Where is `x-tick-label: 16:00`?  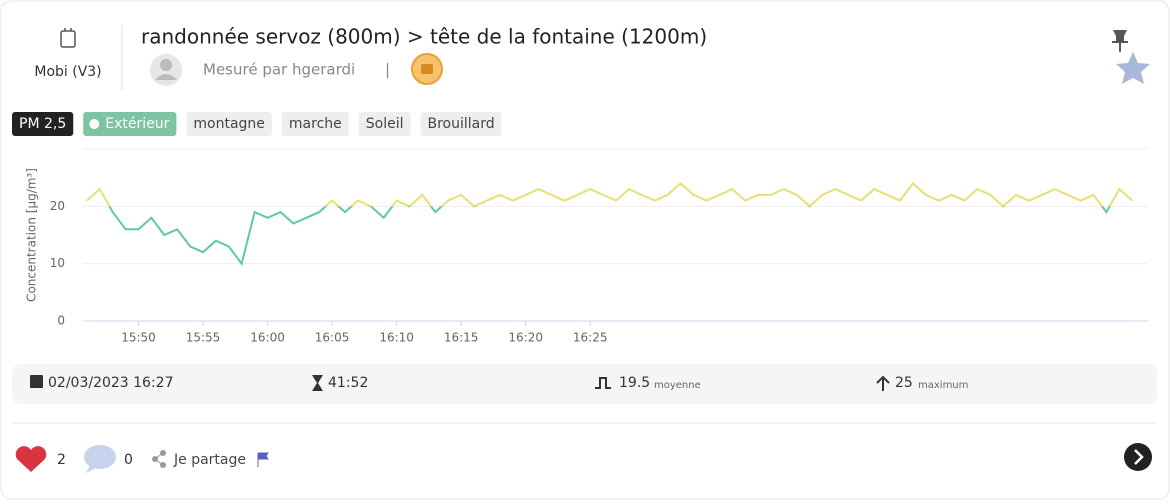
x-tick-label: 16:00 is located at coordinates (267, 338).